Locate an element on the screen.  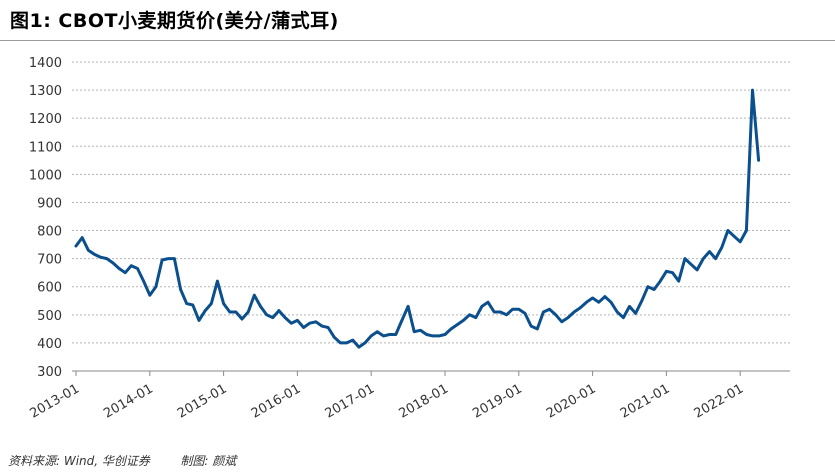
x-tick-label: 2014-01 is located at coordinates (128, 401).